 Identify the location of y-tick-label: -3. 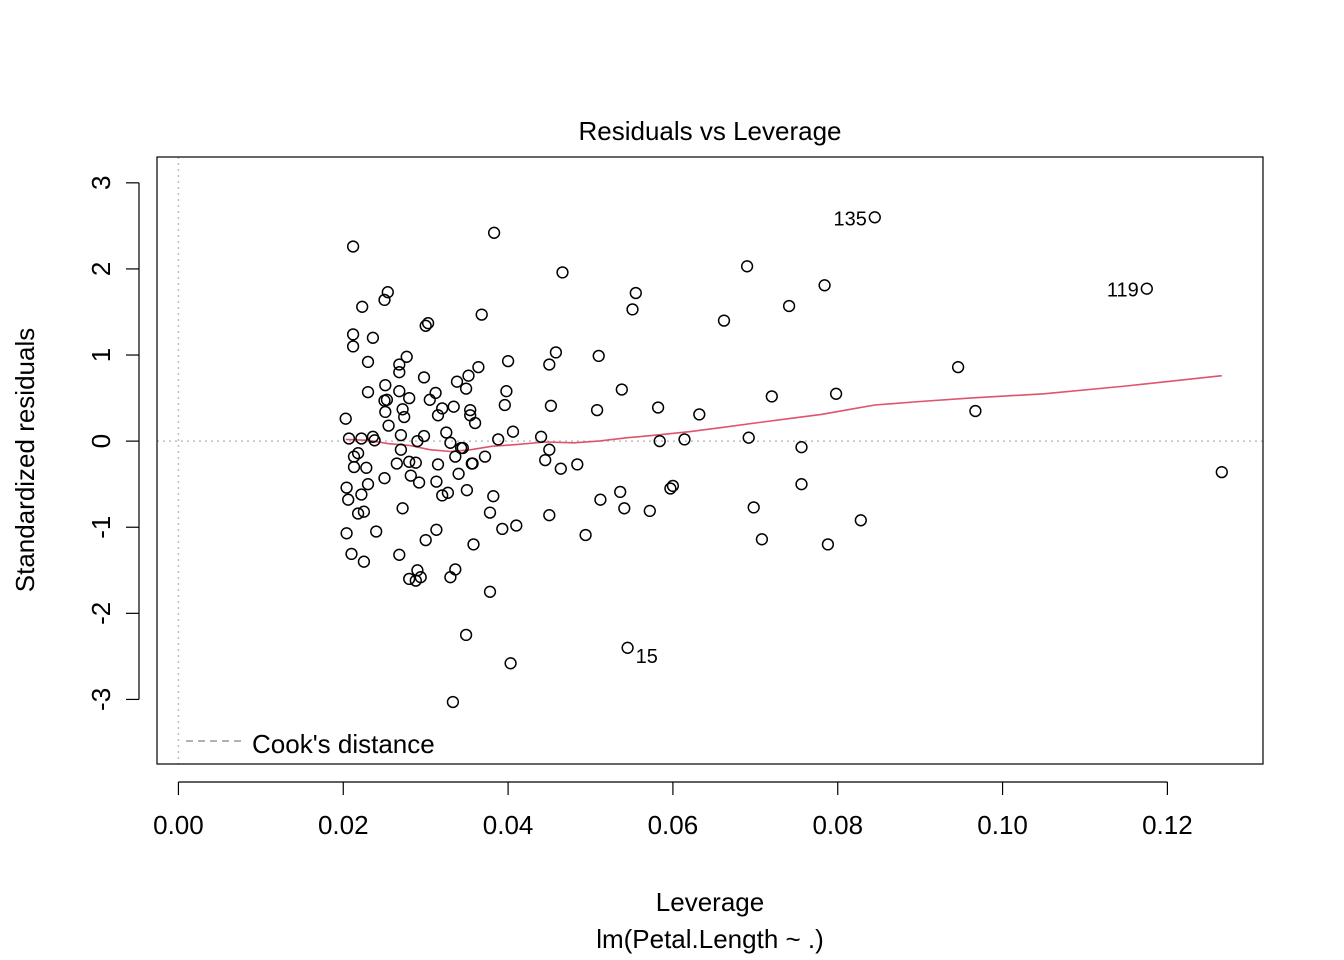
(101, 699).